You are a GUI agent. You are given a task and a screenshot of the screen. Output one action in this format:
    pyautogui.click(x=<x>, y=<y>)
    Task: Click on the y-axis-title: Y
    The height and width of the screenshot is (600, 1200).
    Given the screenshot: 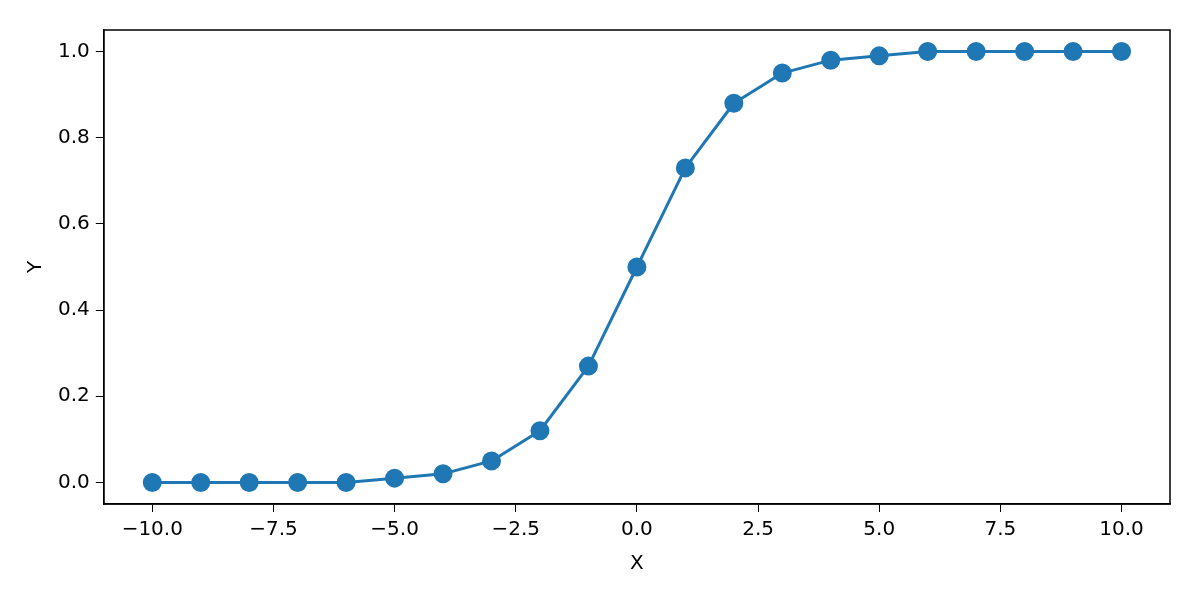 What is the action you would take?
    pyautogui.click(x=34, y=267)
    